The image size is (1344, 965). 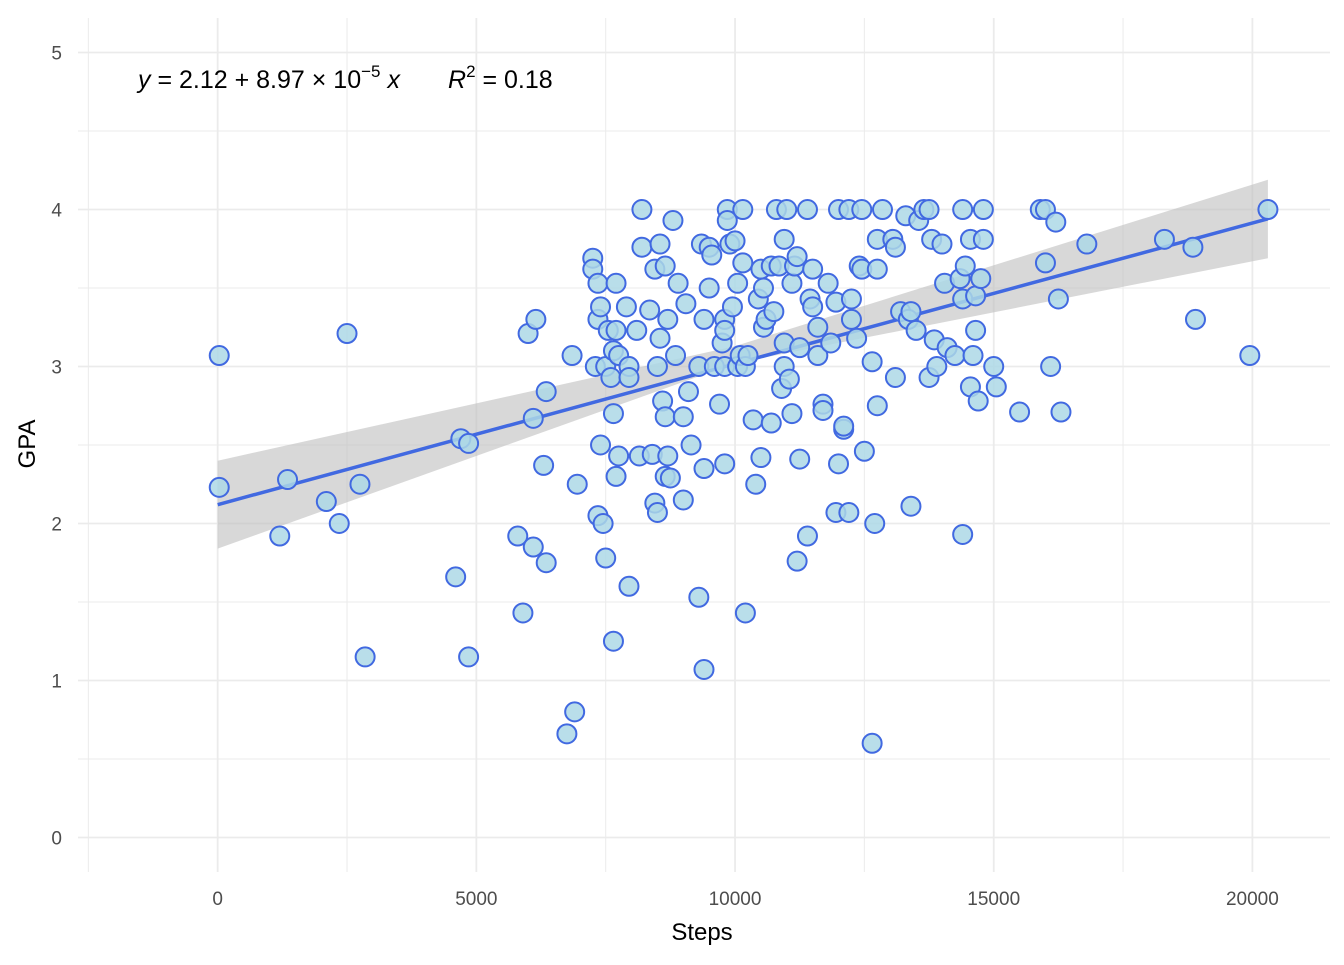 What do you see at coordinates (470, 71) in the screenshot?
I see `r-squared-exponent: 2` at bounding box center [470, 71].